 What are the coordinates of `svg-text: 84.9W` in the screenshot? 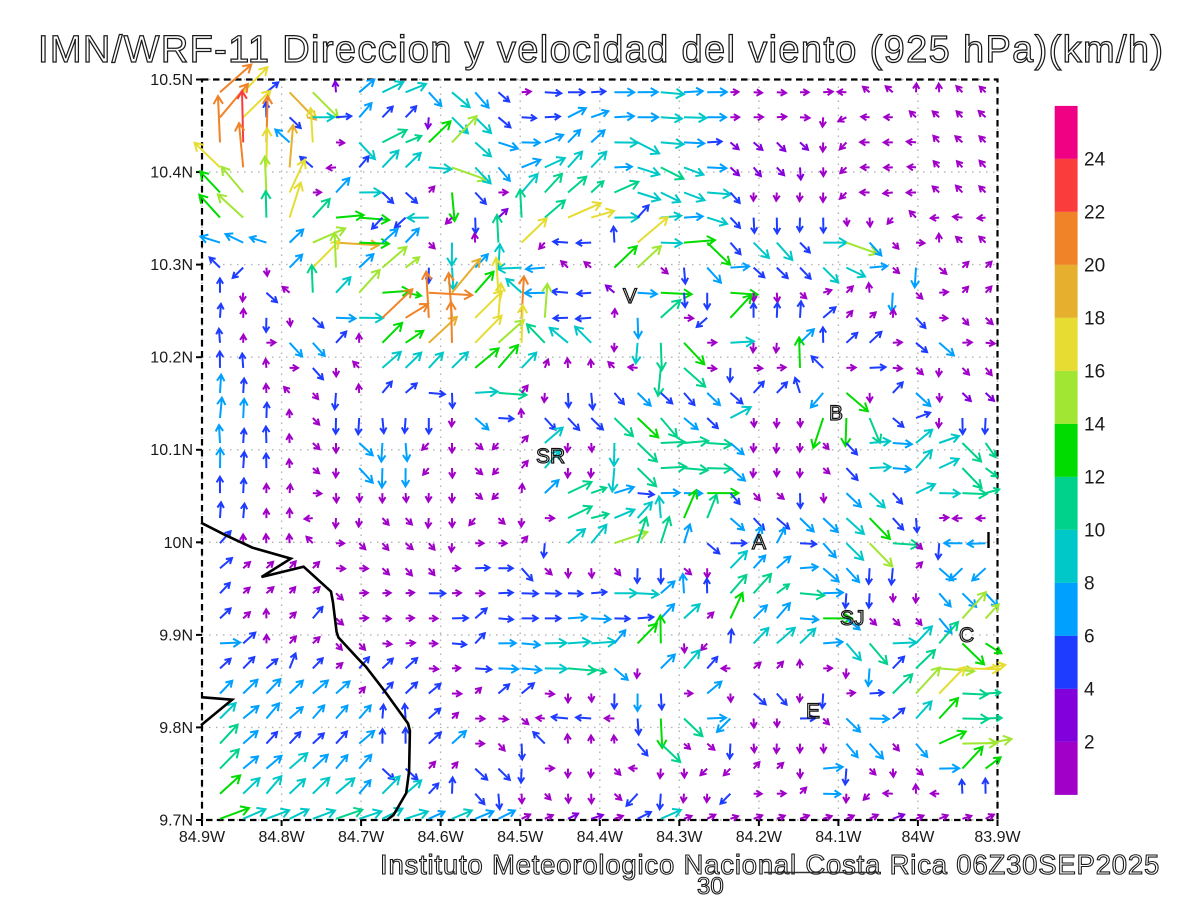 It's located at (202, 837).